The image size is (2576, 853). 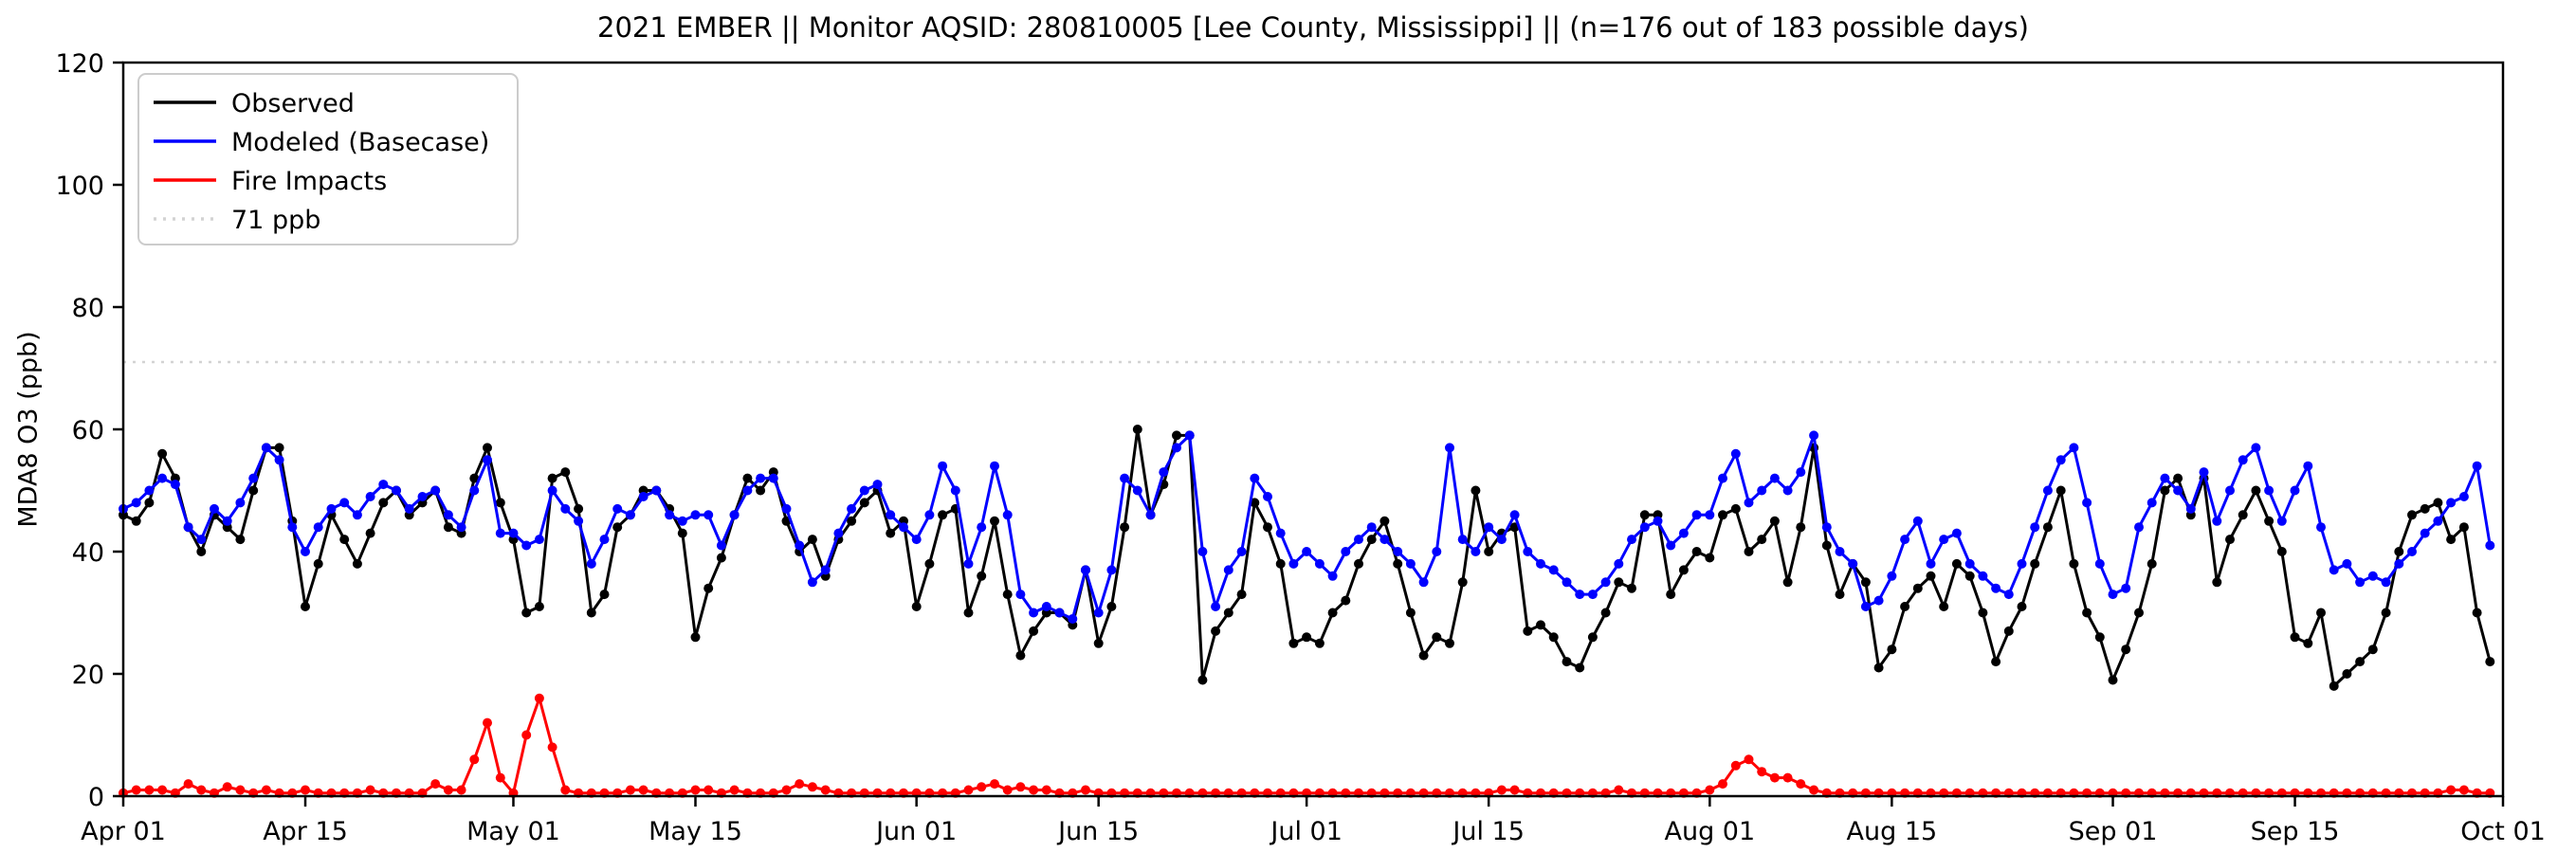 What do you see at coordinates (360, 142) in the screenshot?
I see `legend-label: Modeled (Basecase)` at bounding box center [360, 142].